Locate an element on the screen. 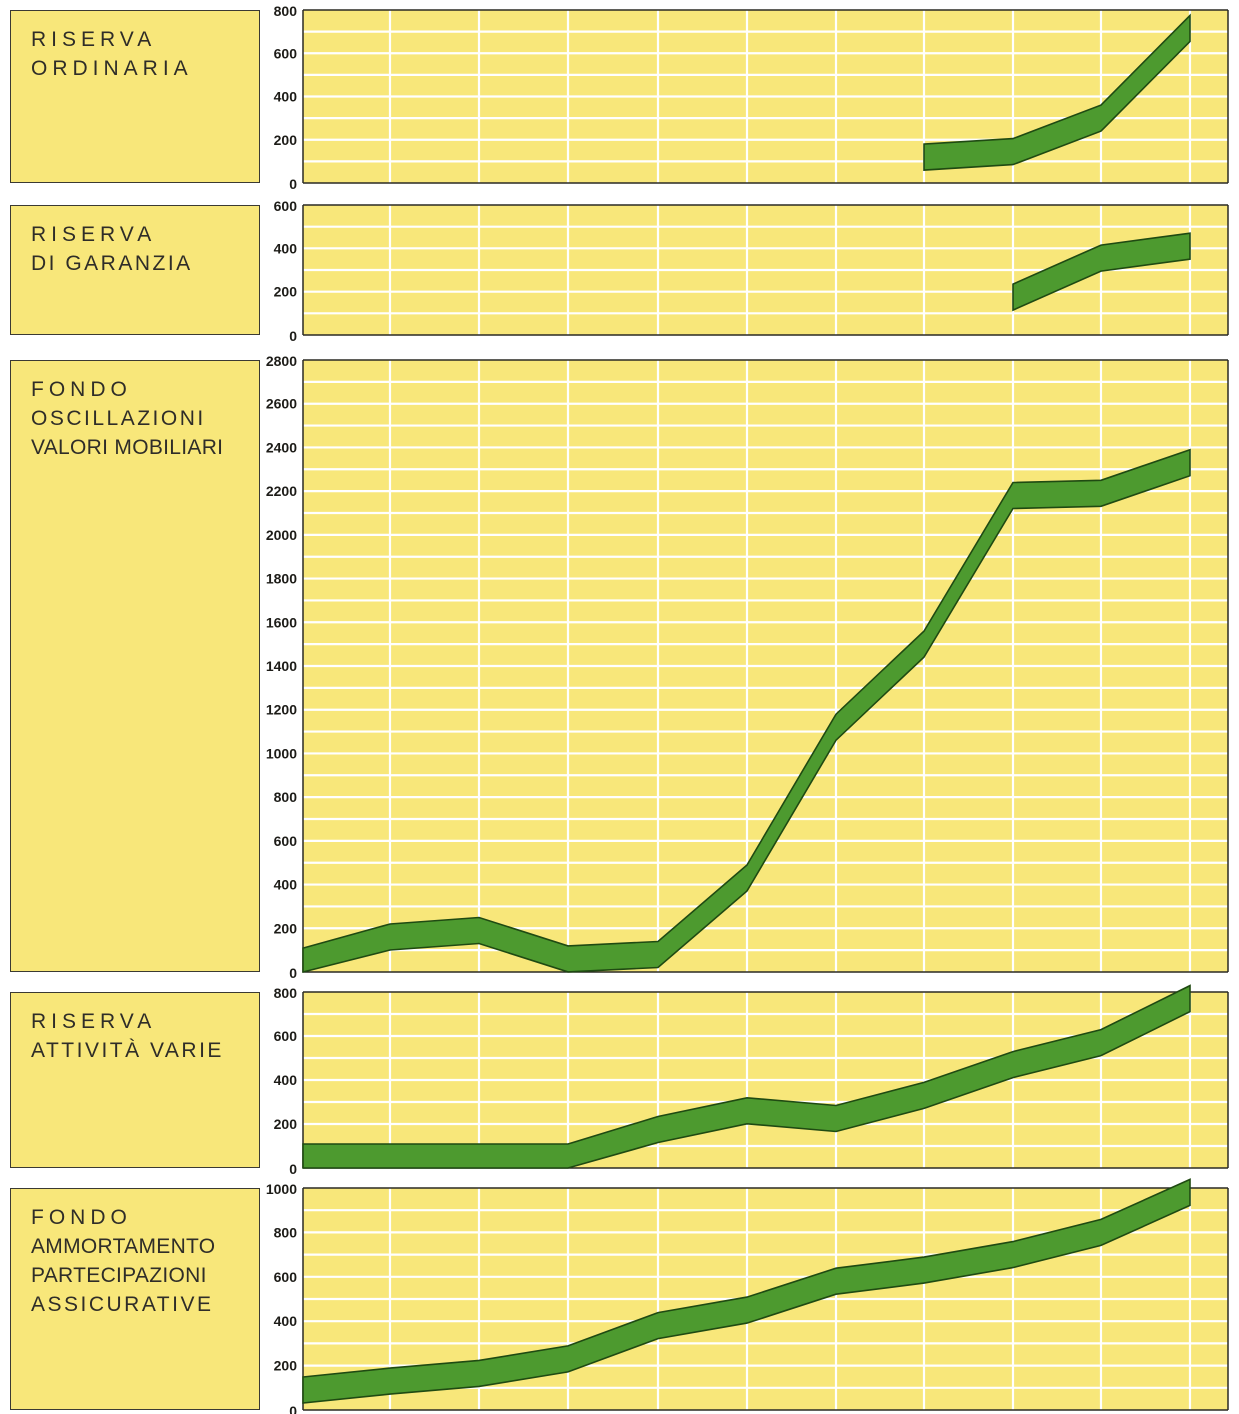  chart-5-title-line: PARTECIPAZIONI is located at coordinates (119, 1275).